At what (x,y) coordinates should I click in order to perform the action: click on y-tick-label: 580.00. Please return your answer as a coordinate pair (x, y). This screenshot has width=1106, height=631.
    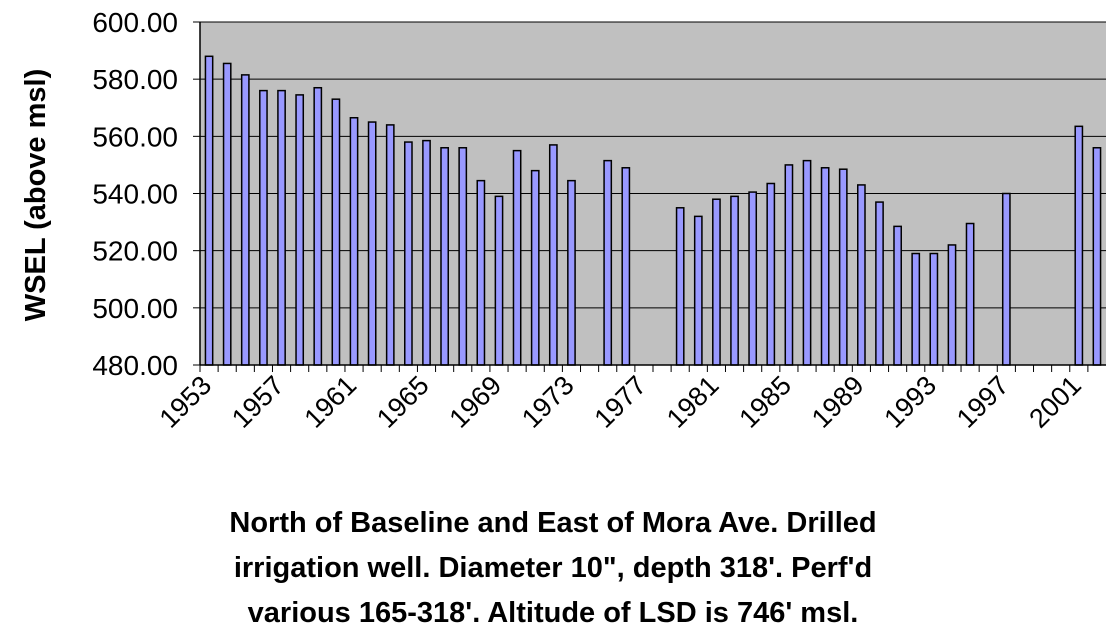
    Looking at the image, I should click on (135, 79).